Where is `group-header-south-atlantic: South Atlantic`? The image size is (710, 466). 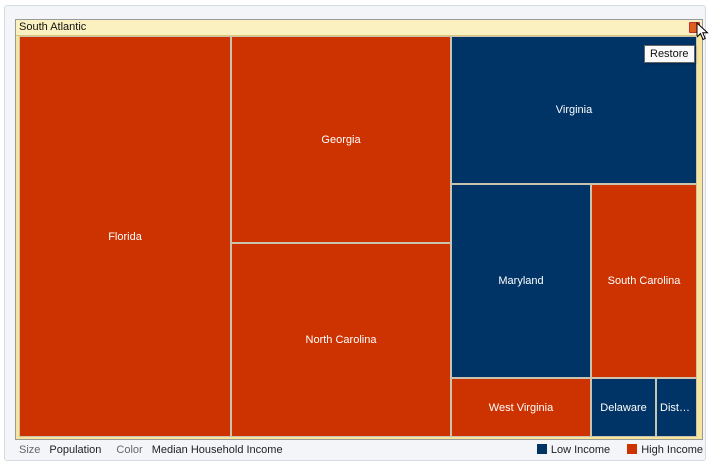
group-header-south-atlantic: South Atlantic is located at coordinates (362, 30).